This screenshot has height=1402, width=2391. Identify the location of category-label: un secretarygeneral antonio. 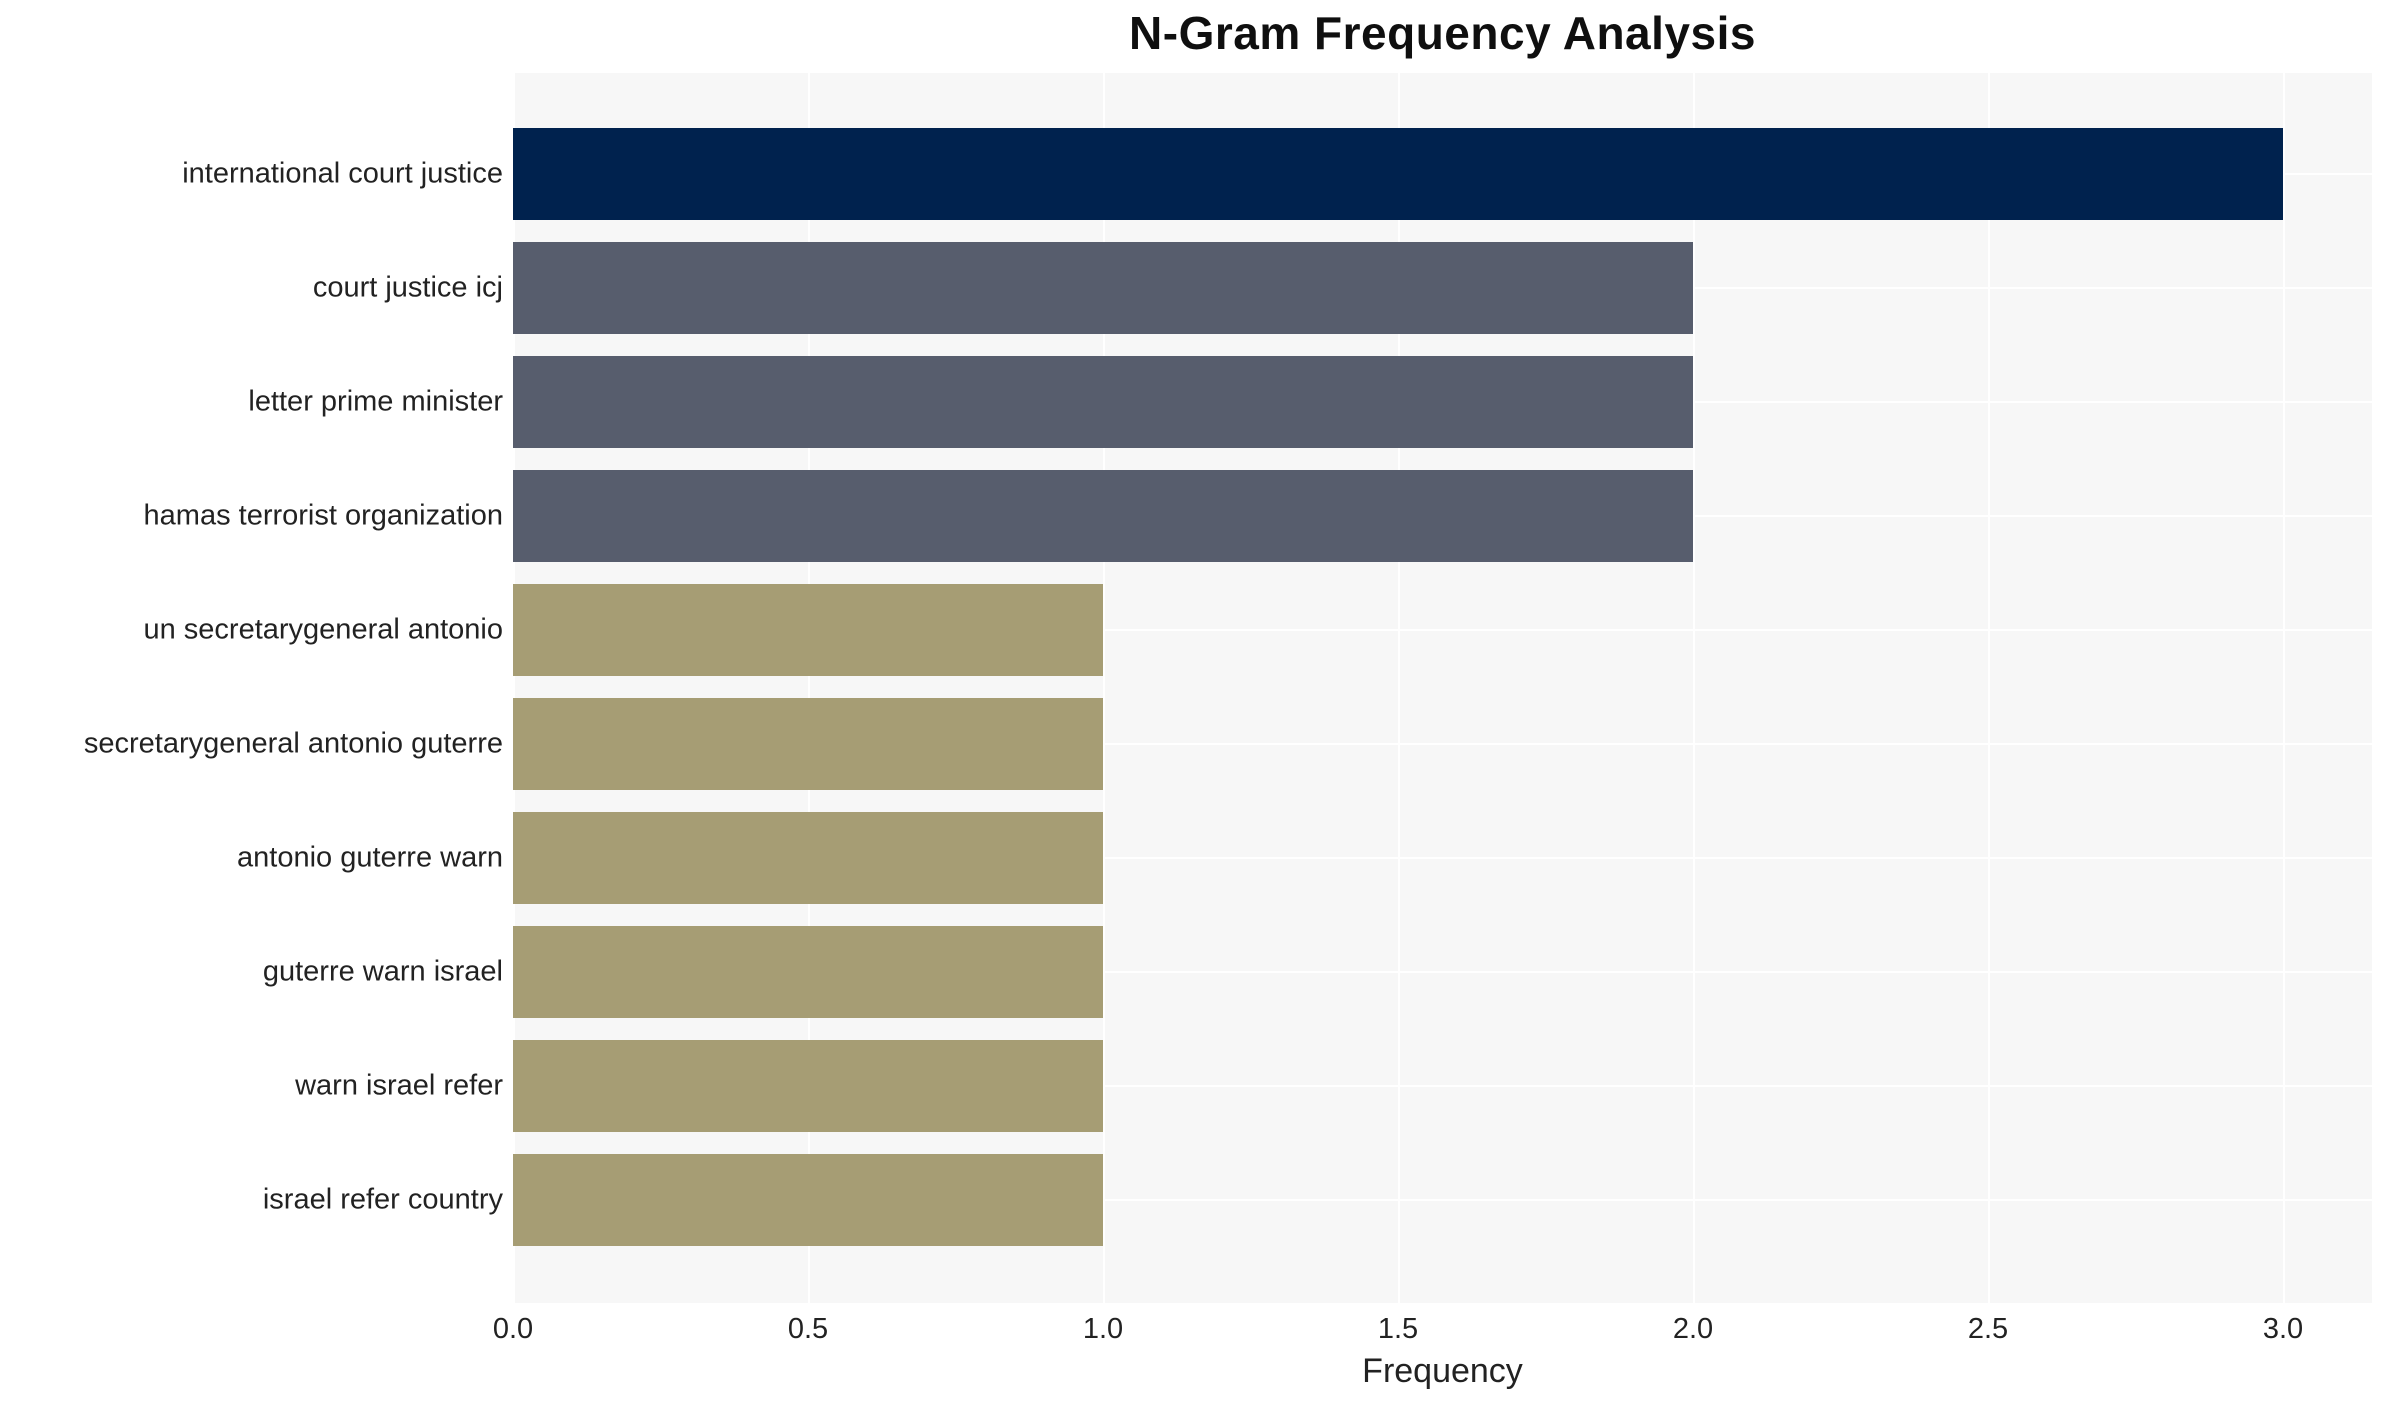
(323, 629).